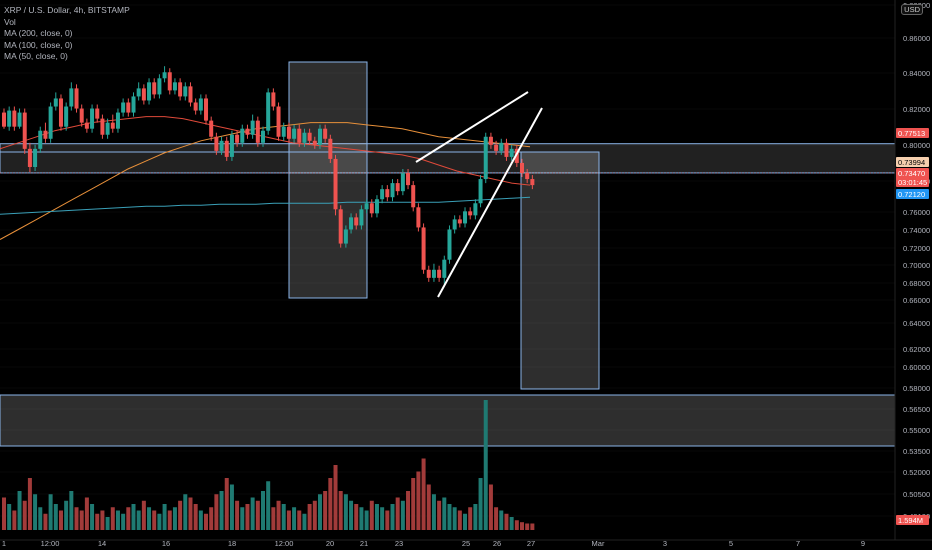 The image size is (932, 550). What do you see at coordinates (531, 543) in the screenshot?
I see `x-tick-label: 27` at bounding box center [531, 543].